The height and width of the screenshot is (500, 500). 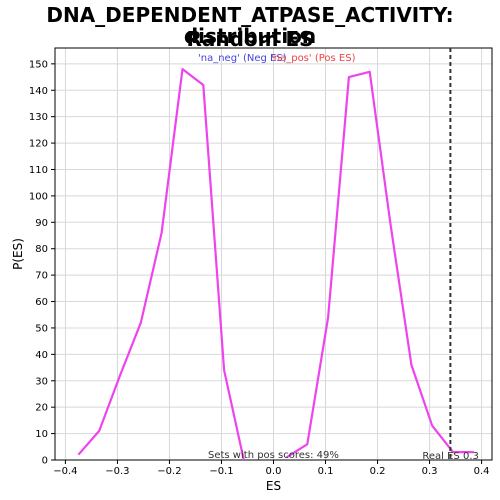 What do you see at coordinates (482, 471) in the screenshot?
I see `x-tick-label: 0.4` at bounding box center [482, 471].